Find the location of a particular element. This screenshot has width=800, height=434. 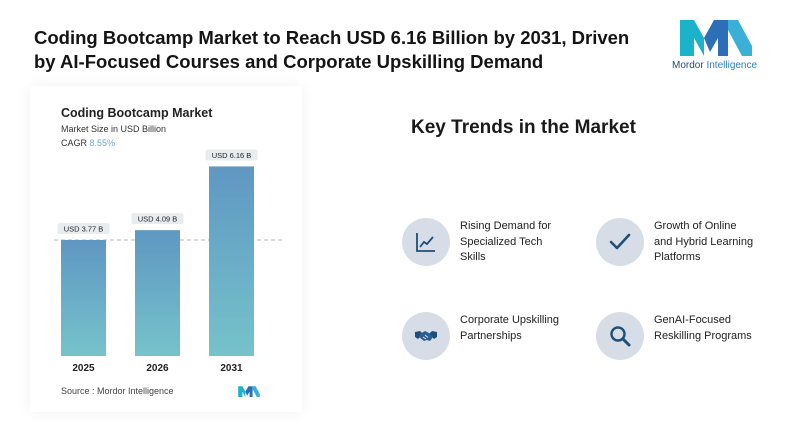

logo-brand: Mordor is located at coordinates (688, 65).